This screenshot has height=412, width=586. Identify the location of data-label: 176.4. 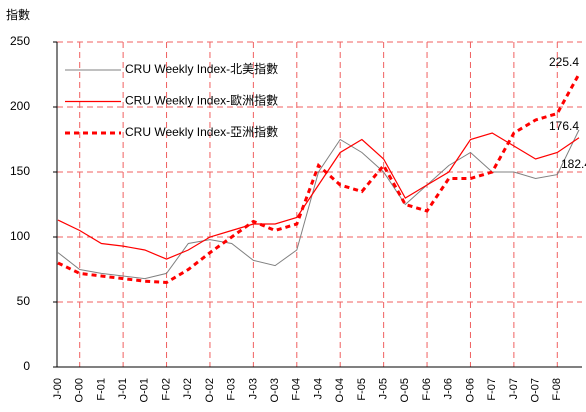
(564, 126).